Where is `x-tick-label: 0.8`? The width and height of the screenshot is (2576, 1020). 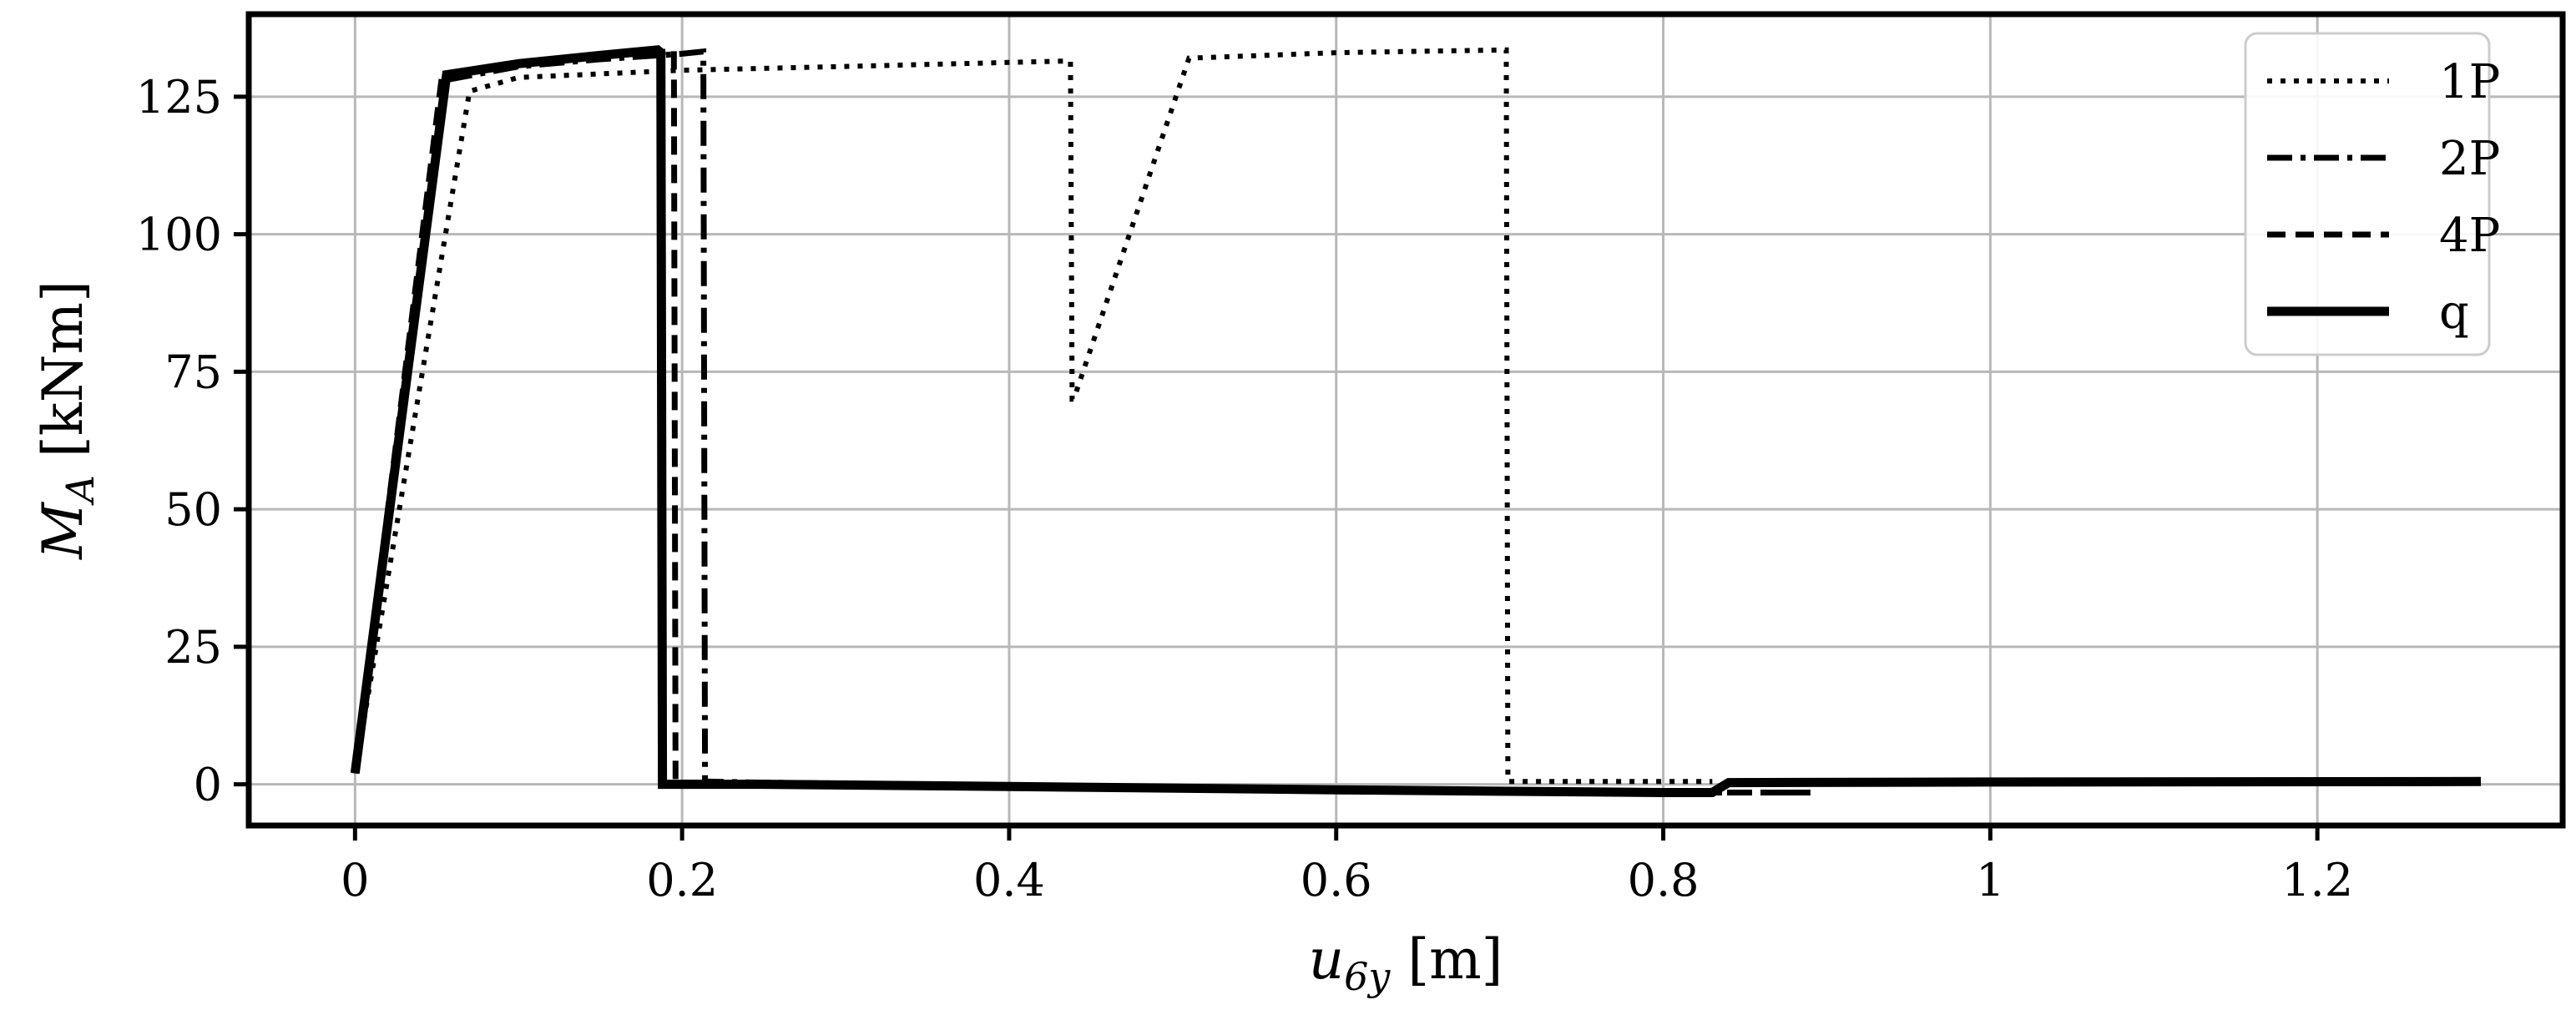
x-tick-label: 0.8 is located at coordinates (1664, 880).